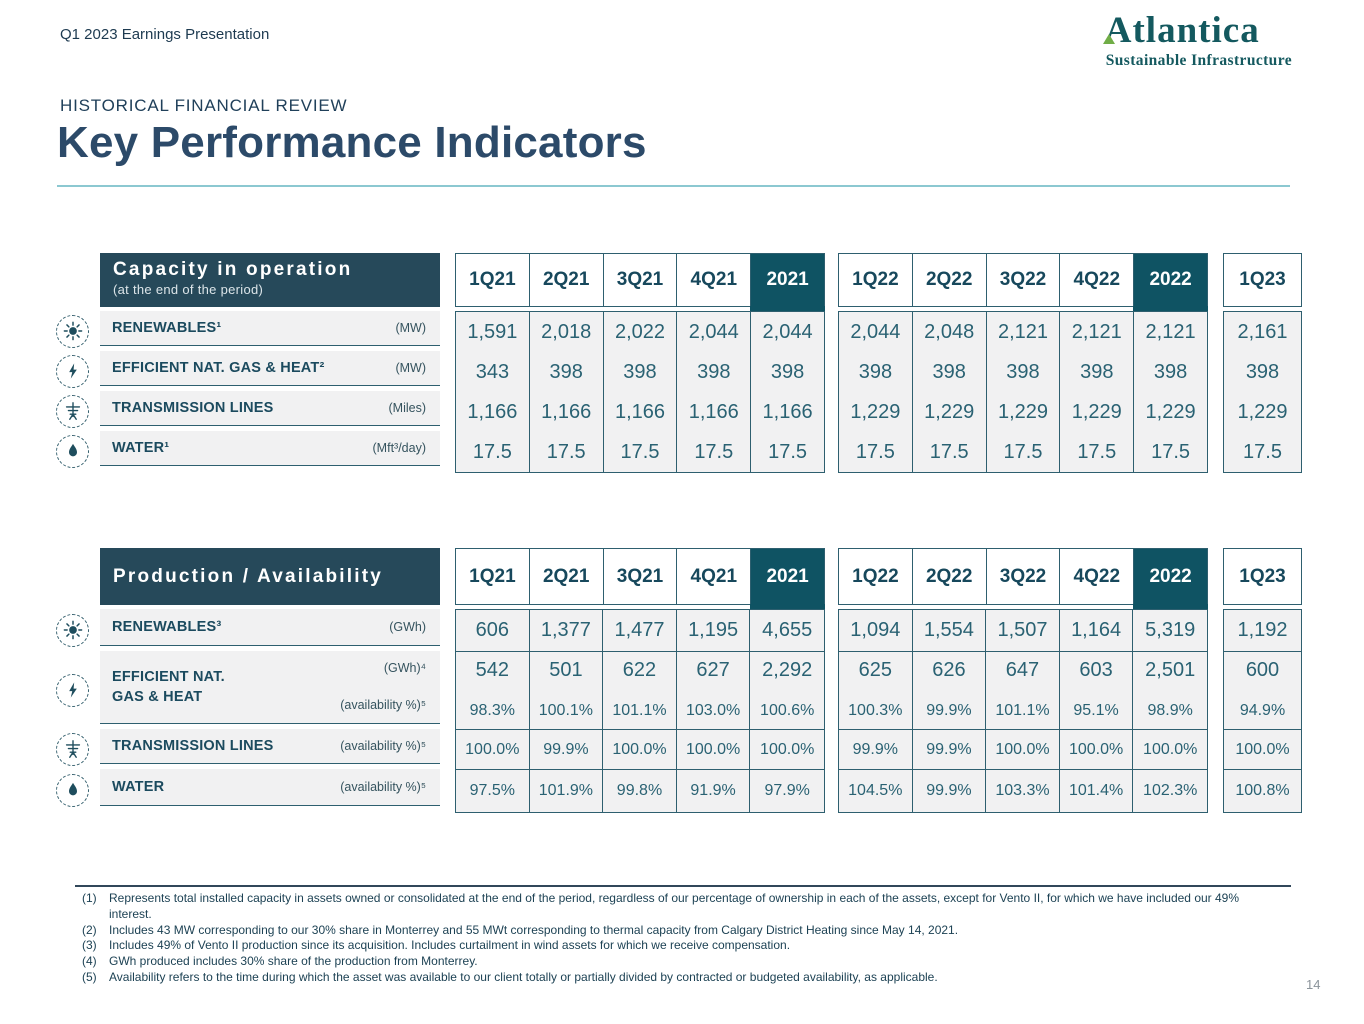 This screenshot has height=1024, width=1364. Describe the element at coordinates (787, 282) in the screenshot. I see `column-header-highlight: 2021` at that location.